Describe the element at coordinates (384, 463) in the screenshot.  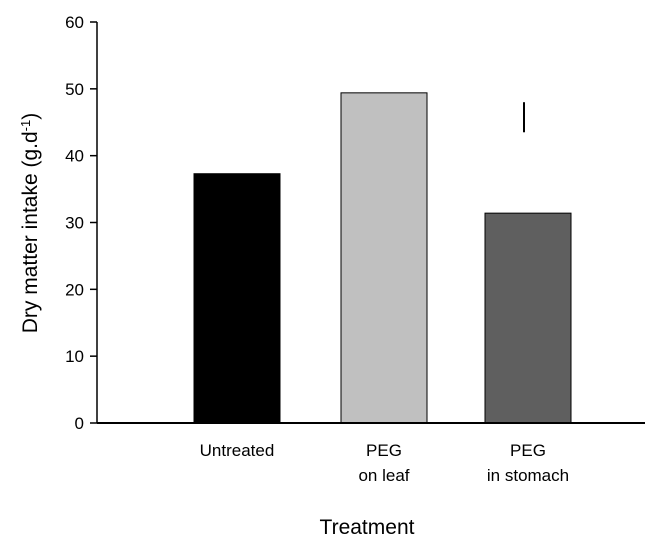
I see `x-axis-category-labels: Untreated PEG on leaf PEG in stomach` at that location.